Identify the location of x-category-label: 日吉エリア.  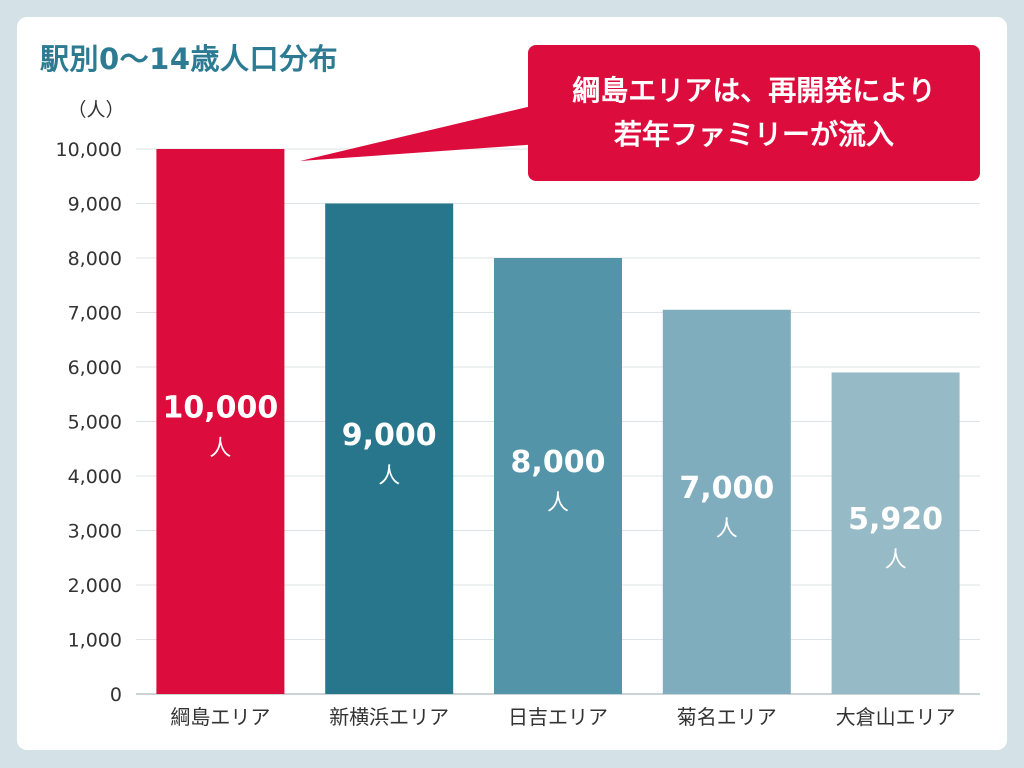
(558, 717).